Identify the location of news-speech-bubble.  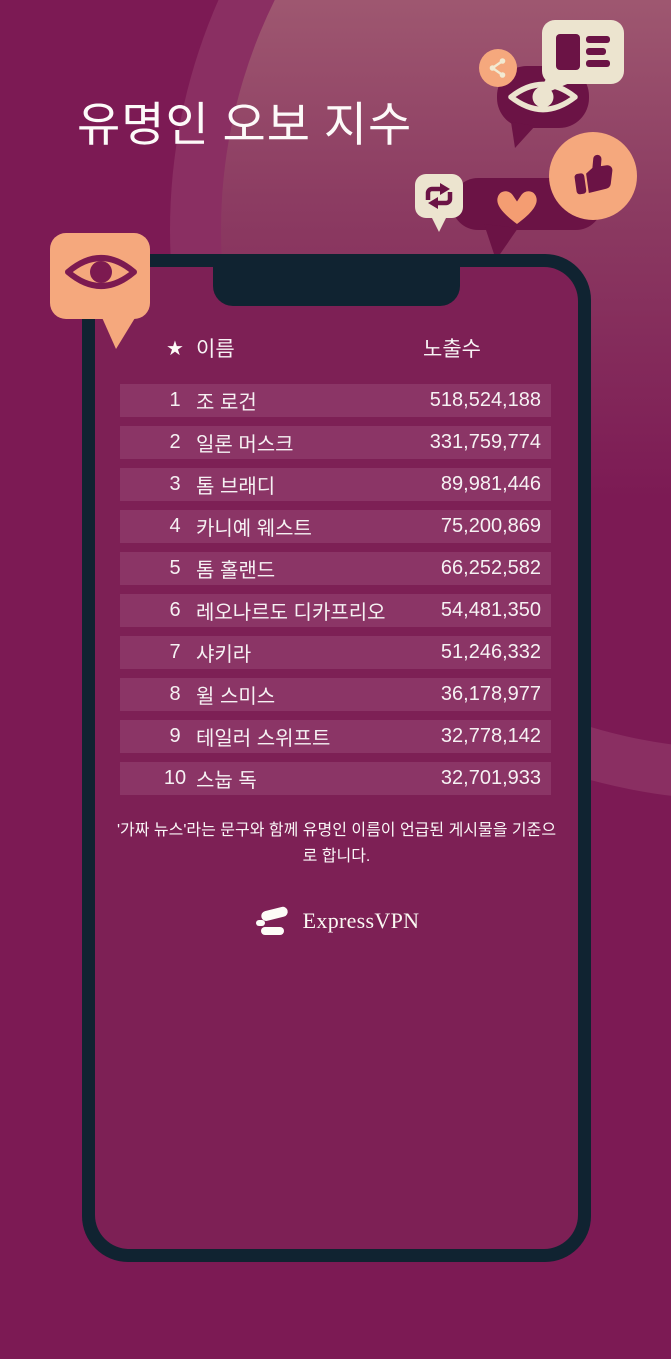
(579, 59).